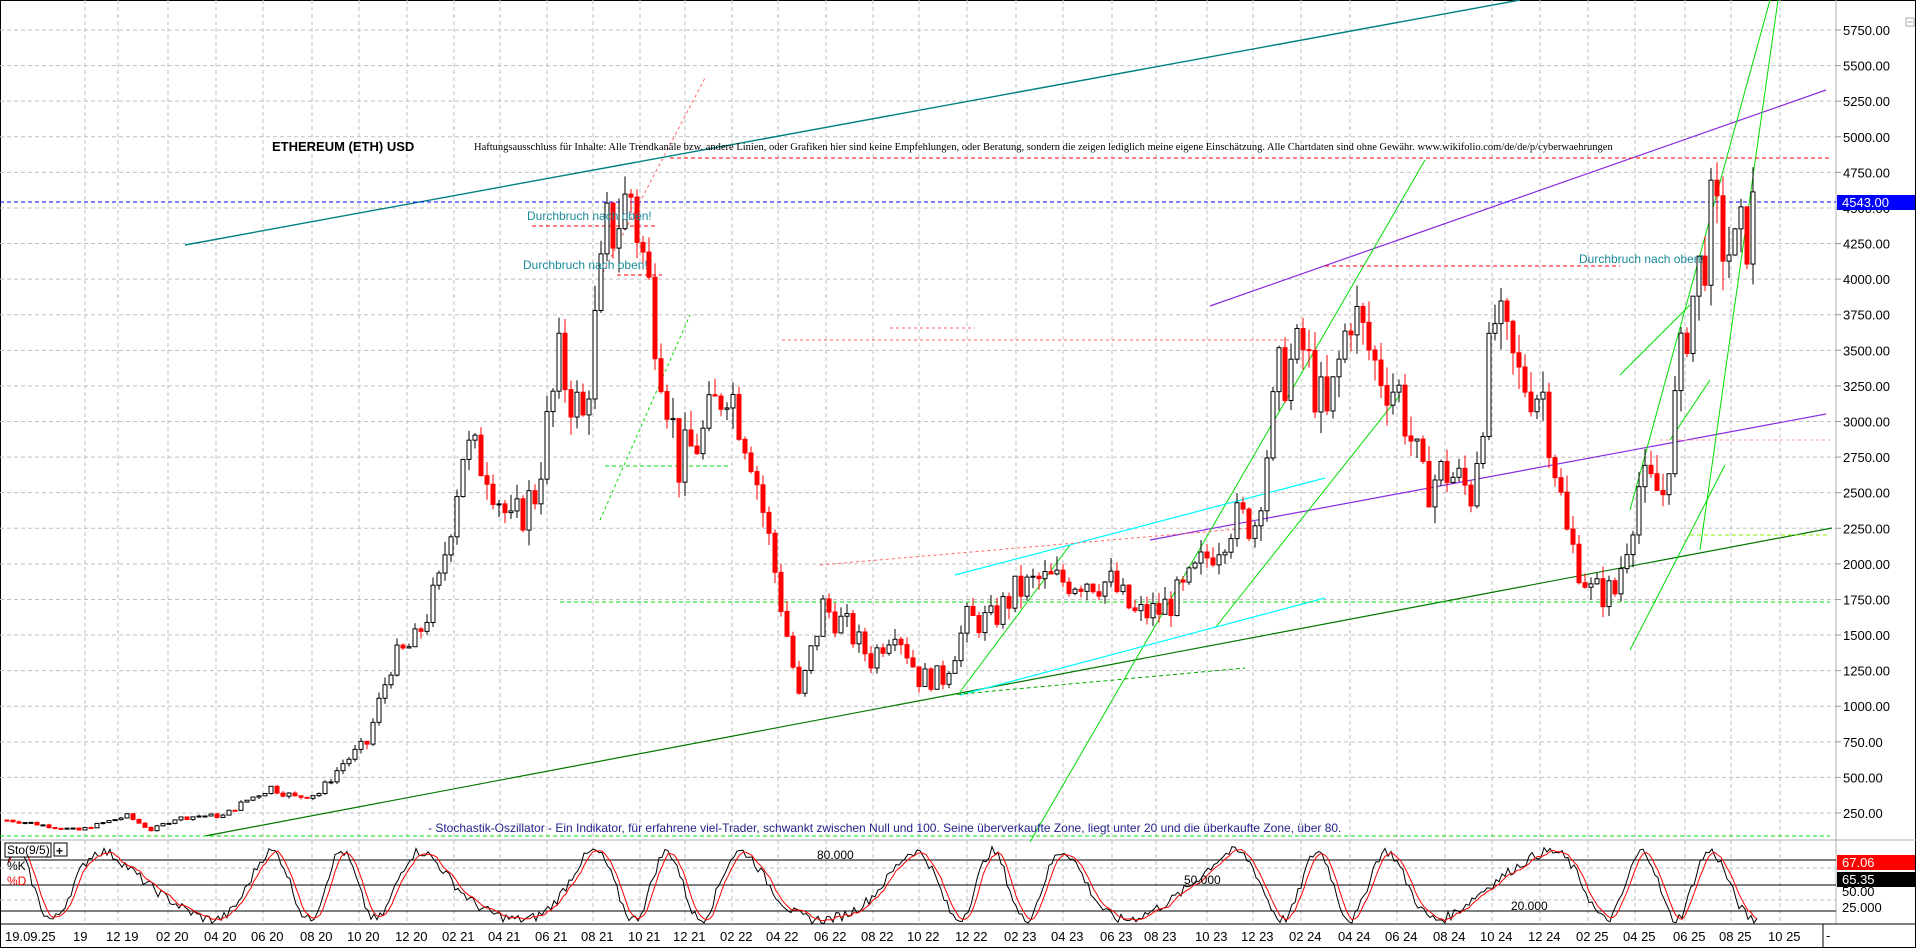  Describe the element at coordinates (1866, 244) in the screenshot. I see `price-tick-label: 4250.00` at that location.